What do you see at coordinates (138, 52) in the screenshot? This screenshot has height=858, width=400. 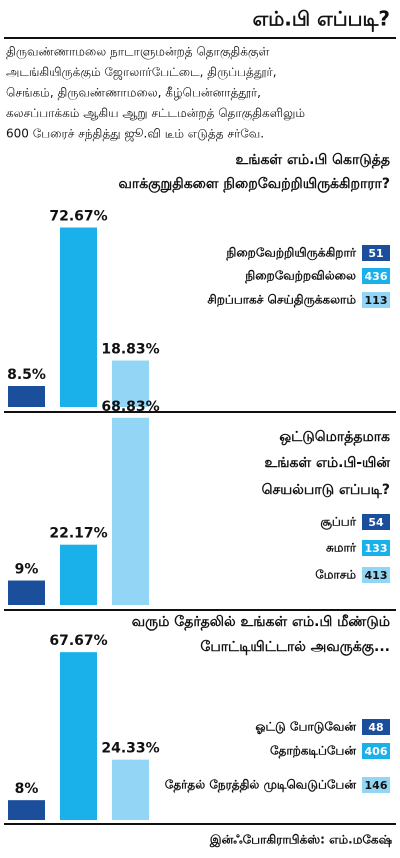 I see `intro-line: திருவண்ணாமலை நாடாளுமன்றத் தொகுதிக்குள்` at bounding box center [138, 52].